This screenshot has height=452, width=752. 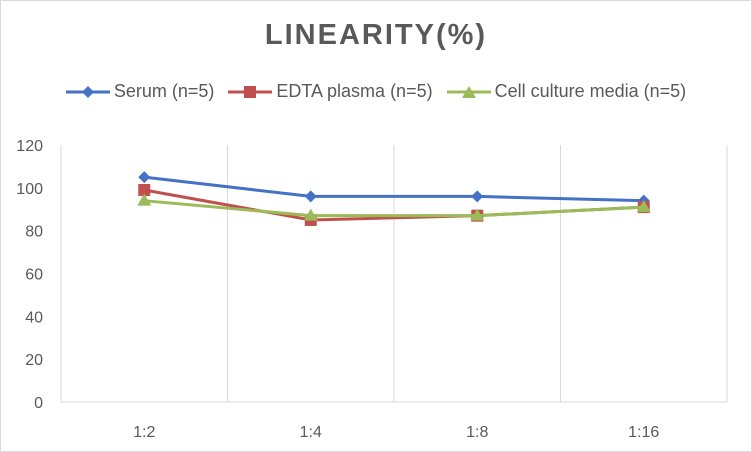 I want to click on y-tick-label: 120, so click(x=29, y=146).